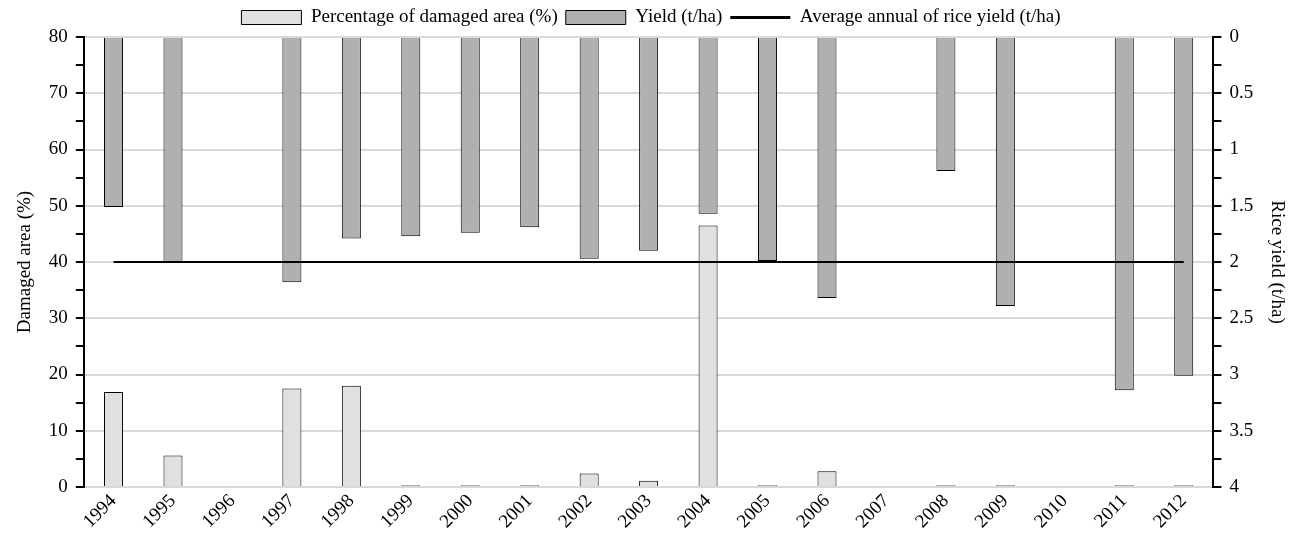 The image size is (1312, 541). Describe the element at coordinates (58, 429) in the screenshot. I see `y-tick-label: 10` at that location.